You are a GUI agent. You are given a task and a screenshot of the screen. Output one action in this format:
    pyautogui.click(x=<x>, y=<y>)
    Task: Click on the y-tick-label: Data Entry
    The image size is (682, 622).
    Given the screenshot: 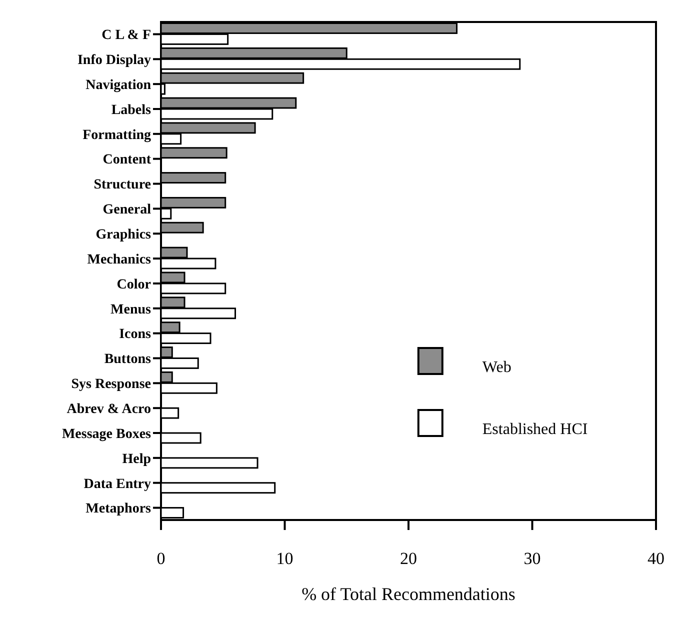 What is the action you would take?
    pyautogui.click(x=117, y=484)
    